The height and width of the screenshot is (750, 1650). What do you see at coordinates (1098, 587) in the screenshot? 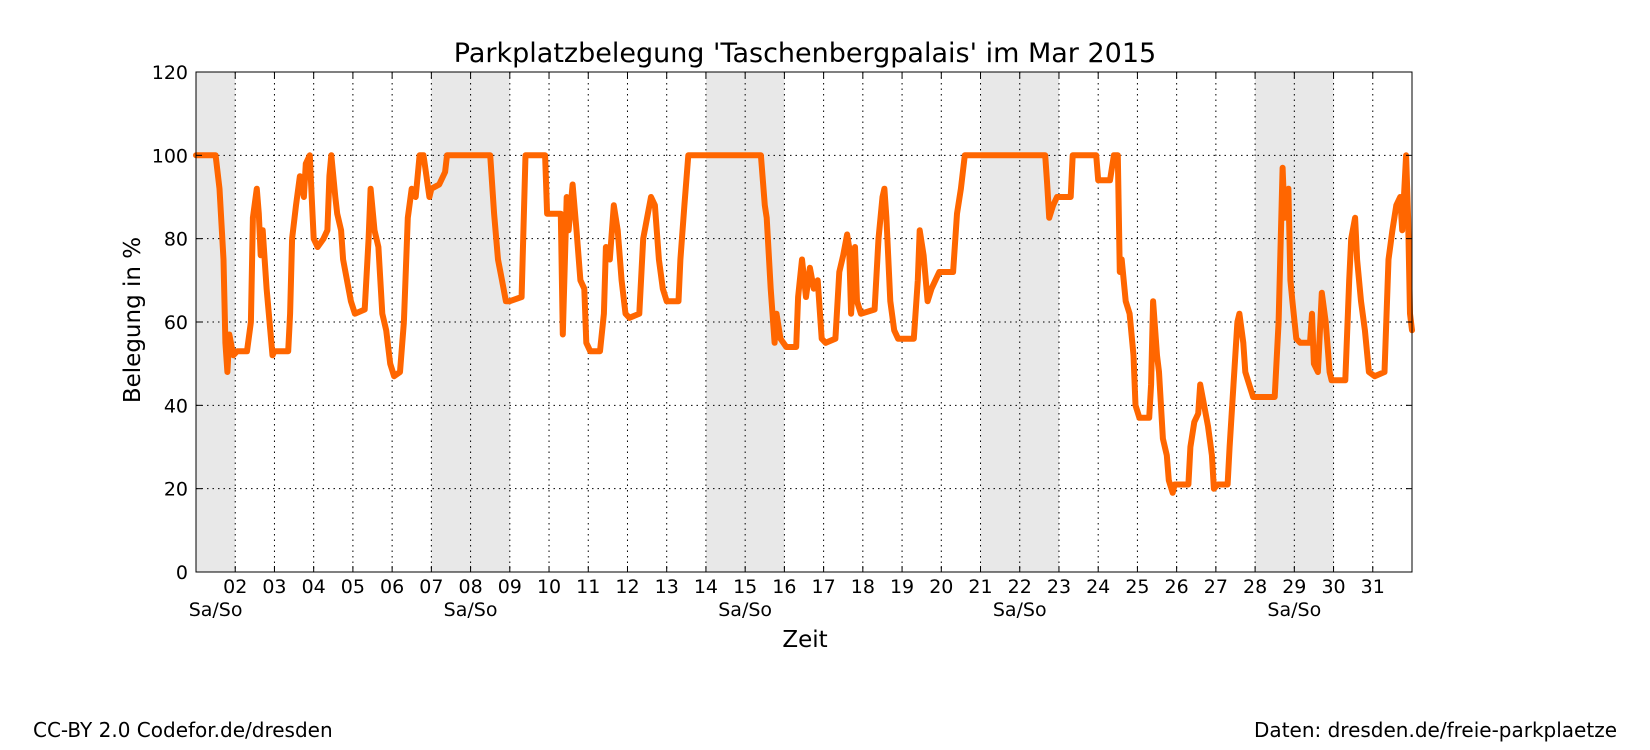
I see `x-tick-label: 24` at bounding box center [1098, 587].